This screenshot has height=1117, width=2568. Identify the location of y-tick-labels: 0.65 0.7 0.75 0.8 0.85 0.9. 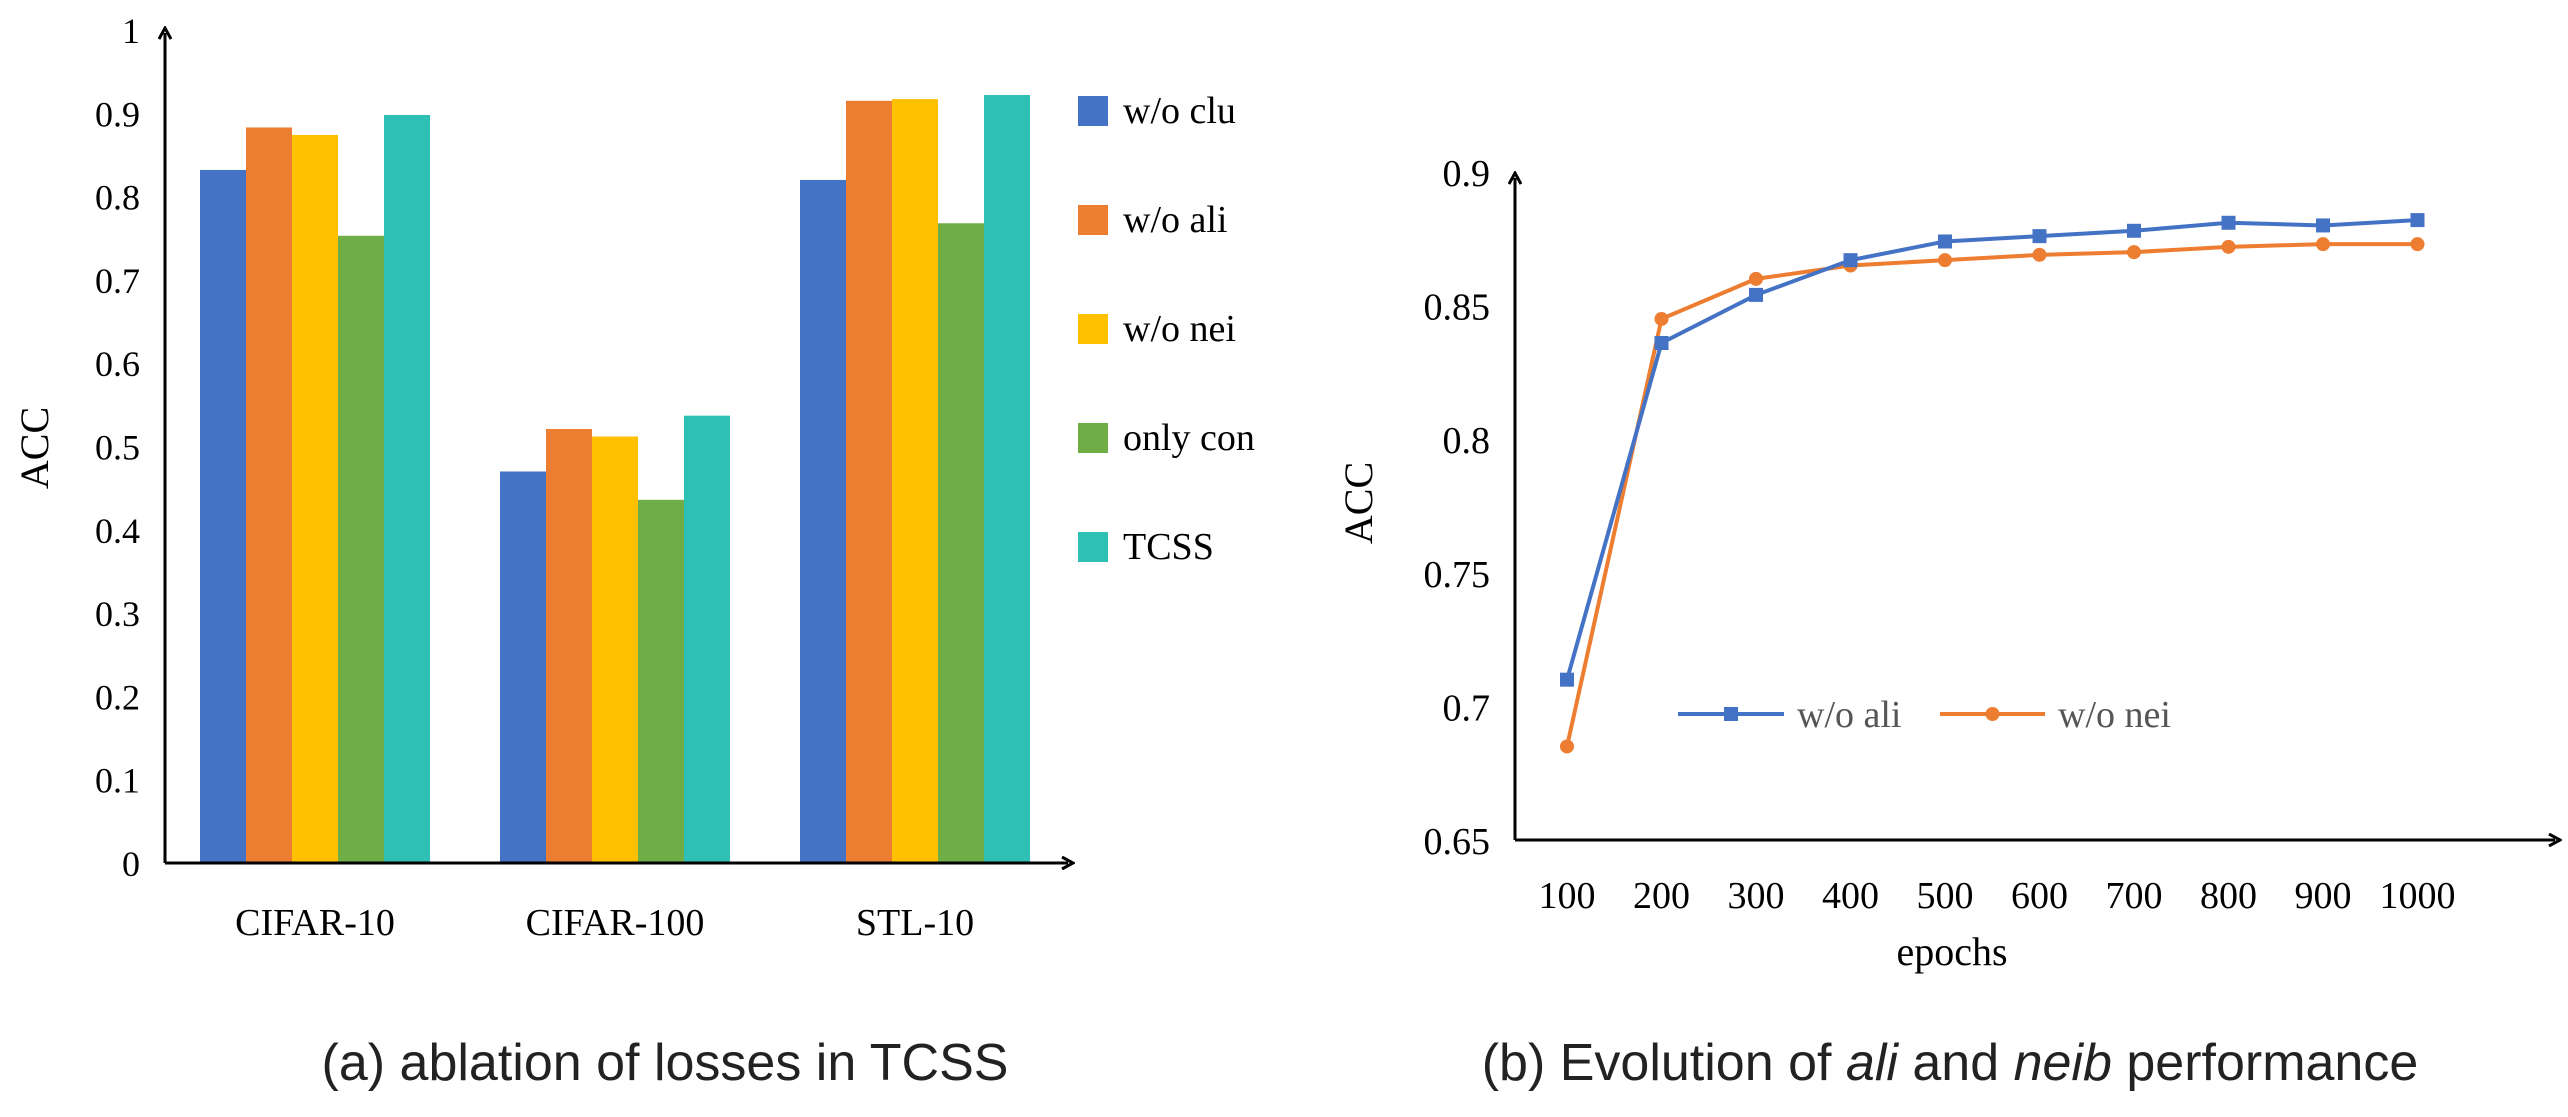
(1457, 508).